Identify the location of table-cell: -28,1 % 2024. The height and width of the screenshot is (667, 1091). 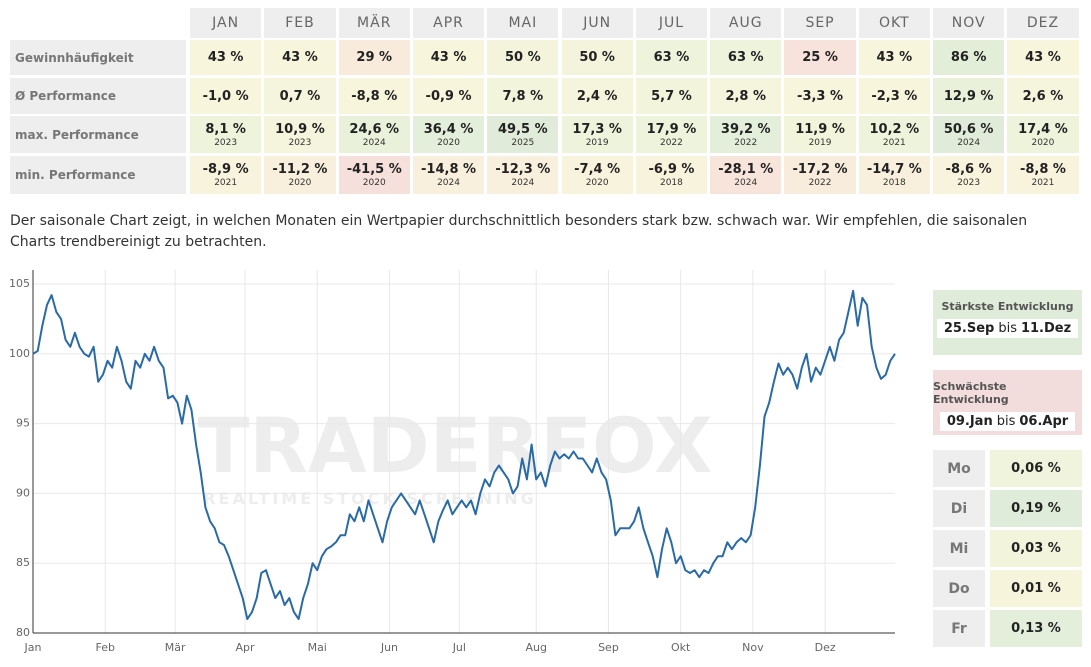
(746, 175).